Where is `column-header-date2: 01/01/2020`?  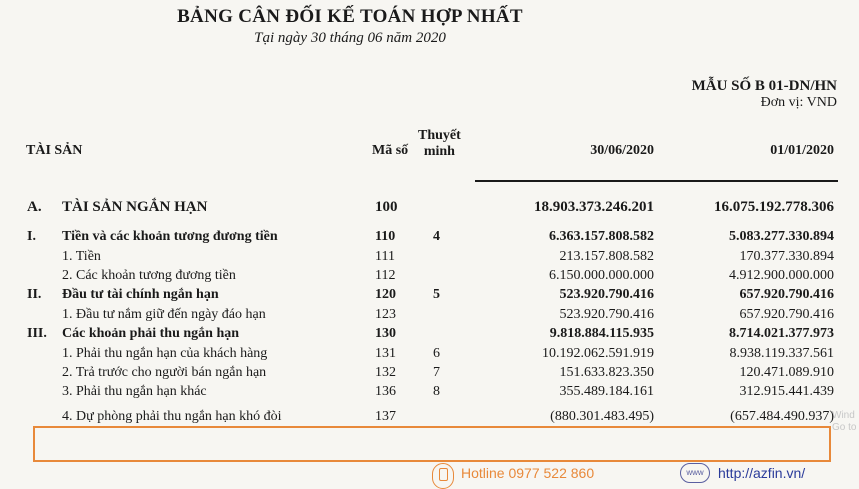 column-header-date2: 01/01/2020 is located at coordinates (802, 150).